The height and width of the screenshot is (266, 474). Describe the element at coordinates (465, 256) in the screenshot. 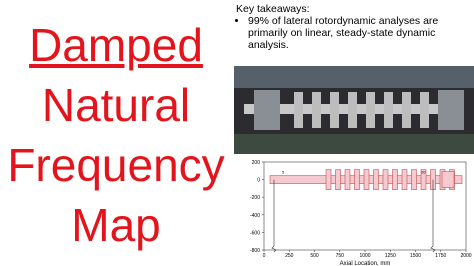

I see `x-tick-label: 2000` at that location.